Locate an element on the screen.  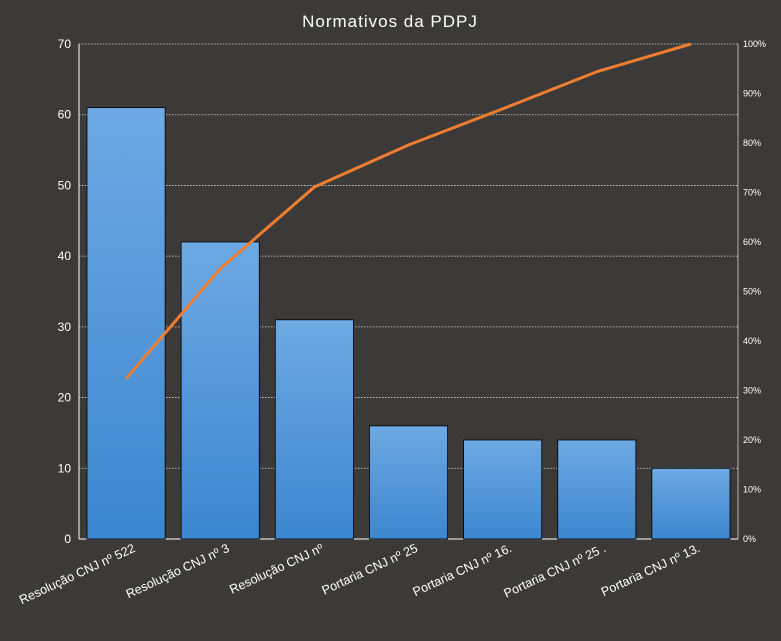
y2-tick-label: 0% is located at coordinates (749, 539).